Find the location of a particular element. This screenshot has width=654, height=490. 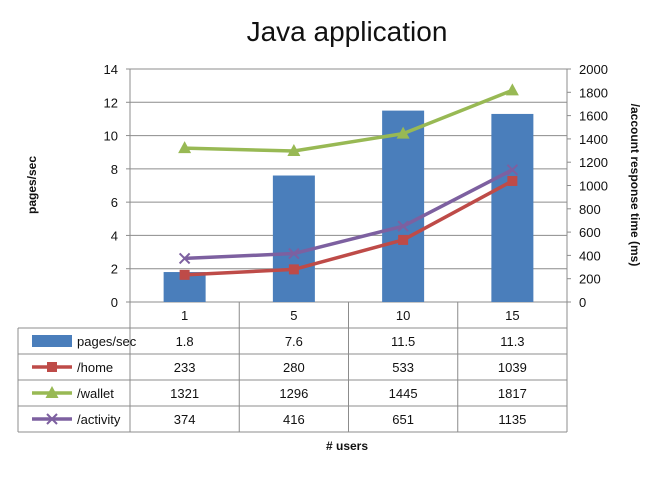

line-home is located at coordinates (349, 228).